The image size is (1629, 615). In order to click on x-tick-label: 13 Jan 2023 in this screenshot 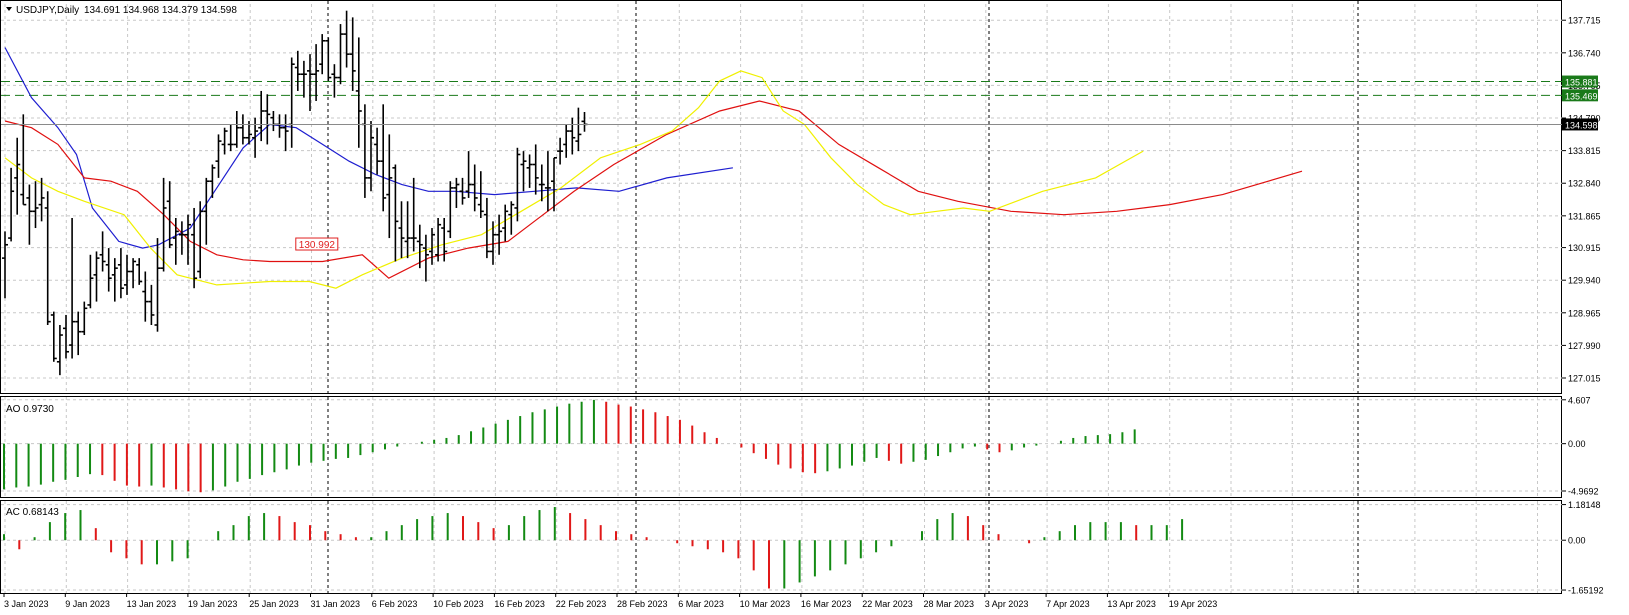, I will do `click(152, 604)`.